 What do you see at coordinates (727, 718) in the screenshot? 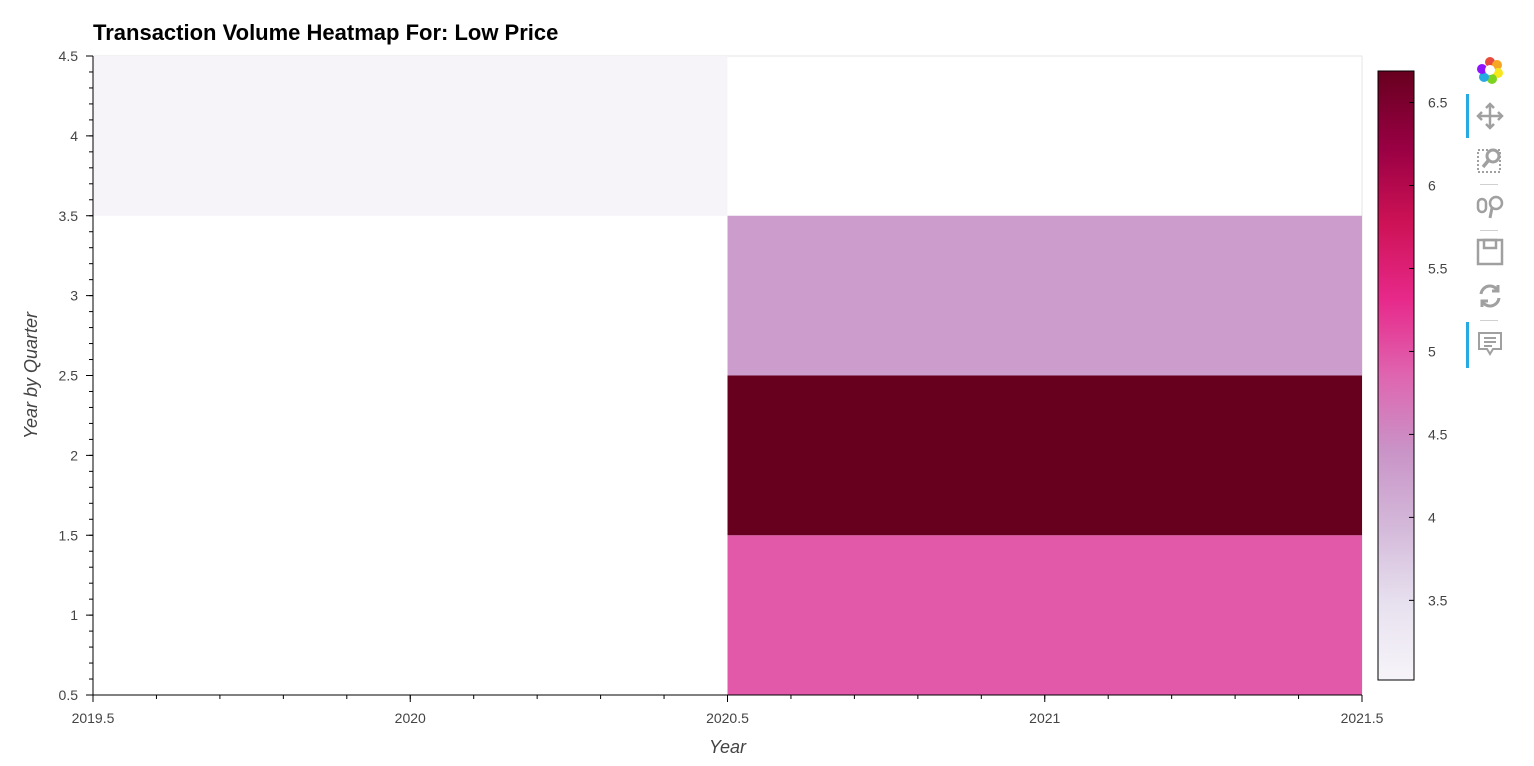
I see `x-tick-label: 2020.5` at bounding box center [727, 718].